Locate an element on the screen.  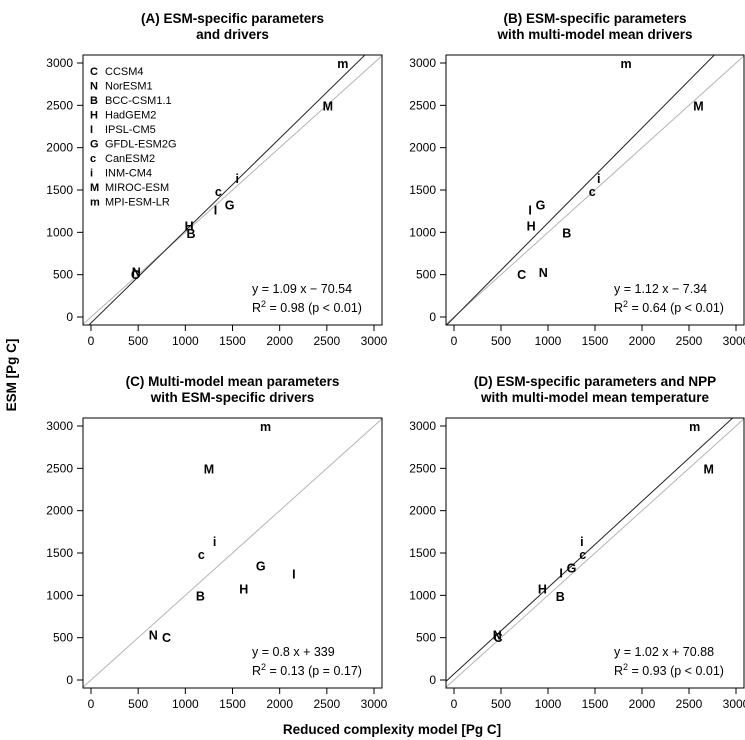
legend-label: MIROC-ESM is located at coordinates (137, 188).